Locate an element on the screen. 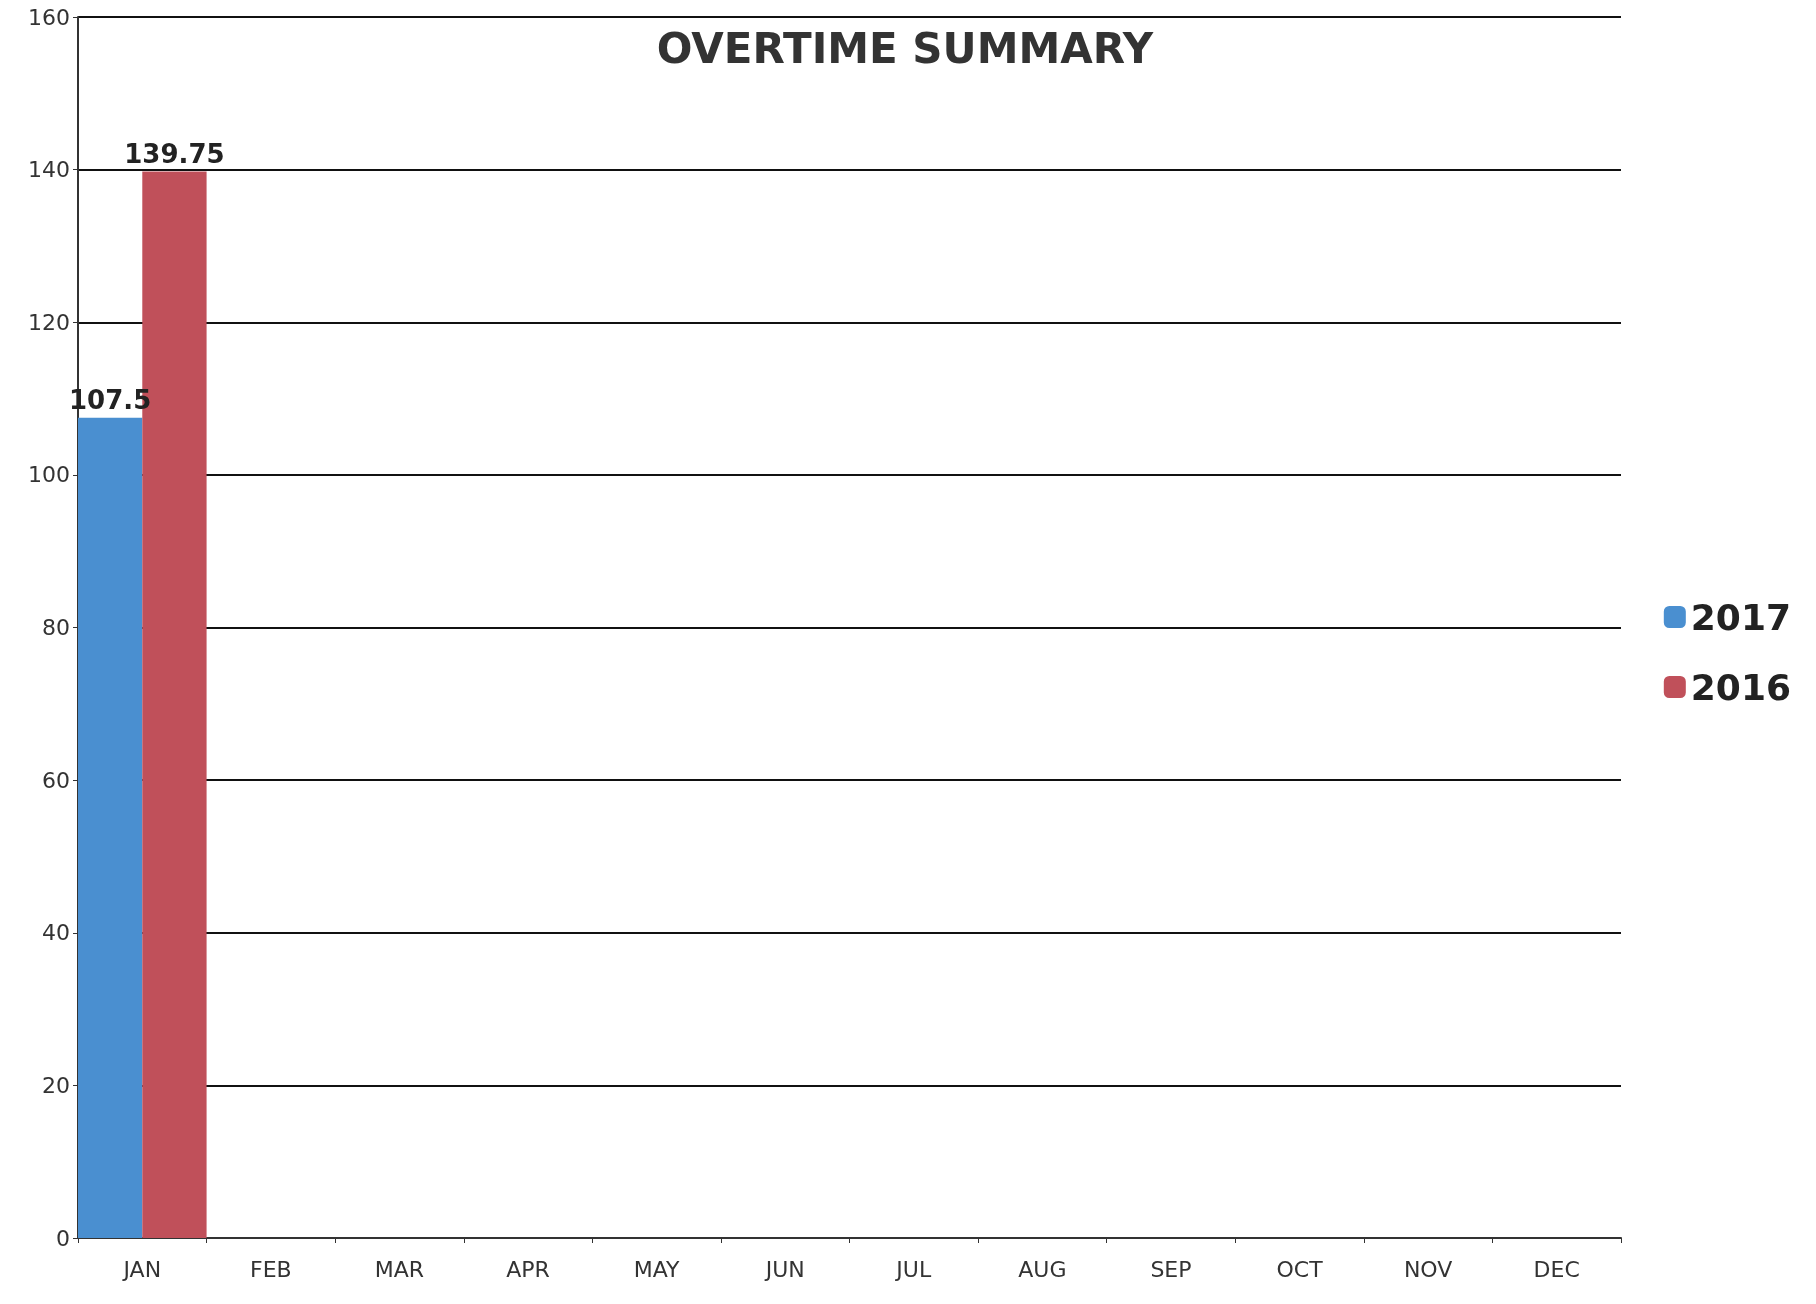  x-tick-label: AUG is located at coordinates (1042, 1269).